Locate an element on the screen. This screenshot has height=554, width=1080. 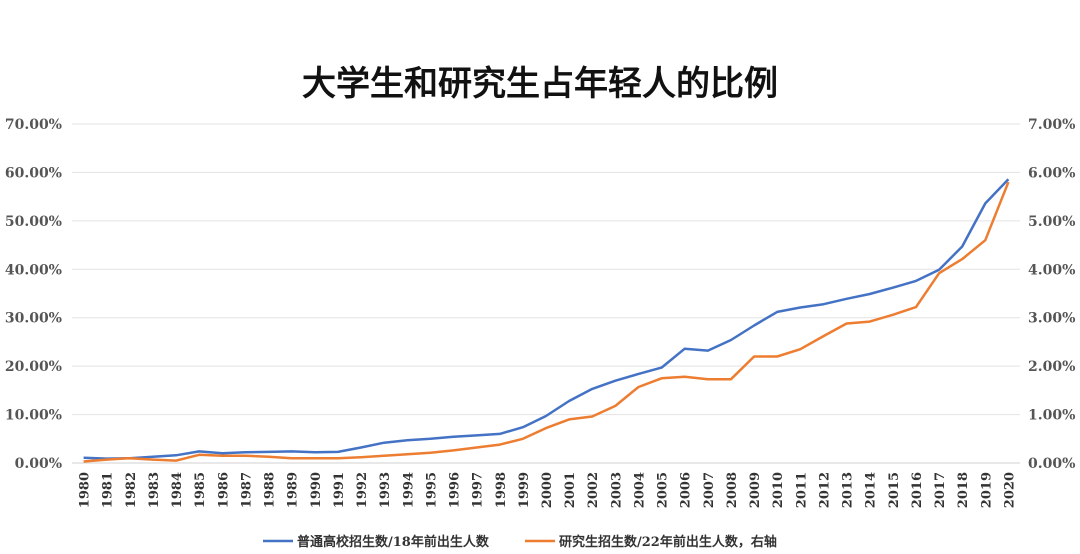
legend-label-graduate: 研究生招生数/22年前出生人数，右轴 is located at coordinates (668, 542).